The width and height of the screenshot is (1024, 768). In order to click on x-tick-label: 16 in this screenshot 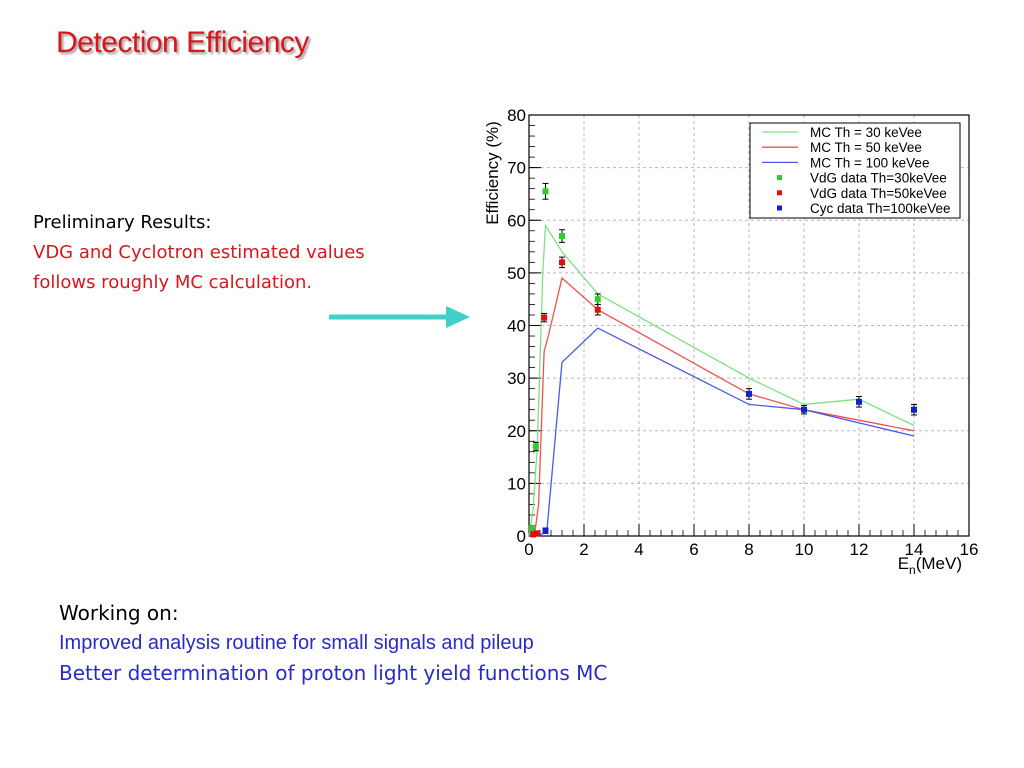, I will do `click(969, 549)`.